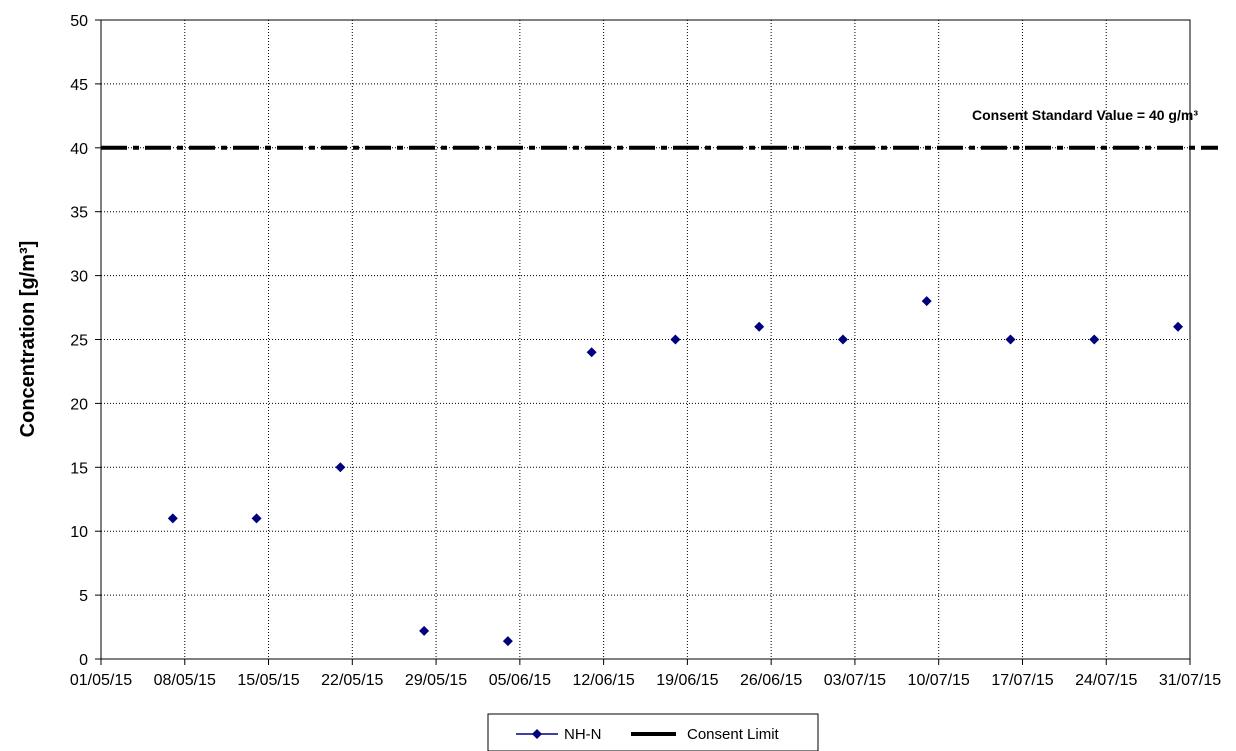 The width and height of the screenshot is (1236, 751). Describe the element at coordinates (1190, 680) in the screenshot. I see `x-tick-label: 31/07/15` at that location.